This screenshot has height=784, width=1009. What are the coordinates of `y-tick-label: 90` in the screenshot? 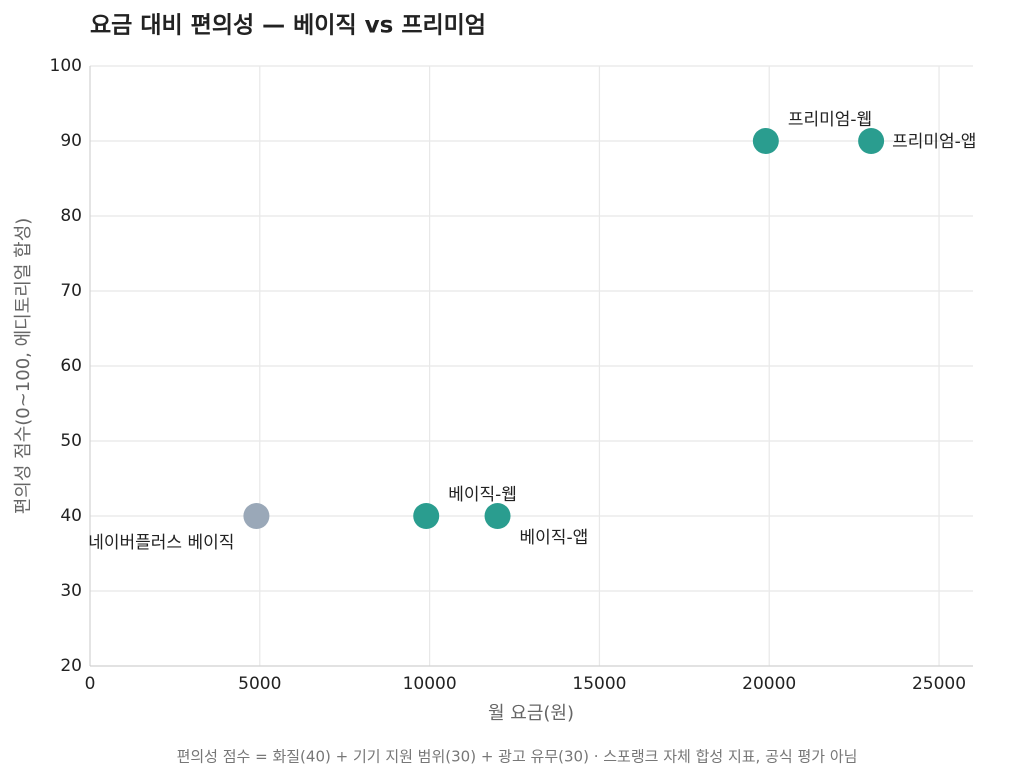 It's located at (71, 141).